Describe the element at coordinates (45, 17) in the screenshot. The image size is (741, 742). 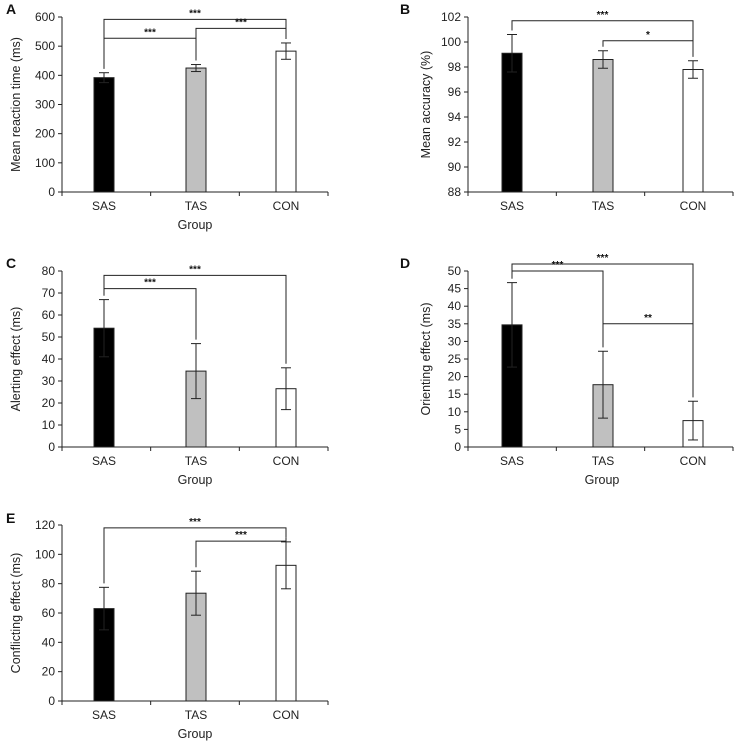
I see `y-tick-label: 600` at that location.